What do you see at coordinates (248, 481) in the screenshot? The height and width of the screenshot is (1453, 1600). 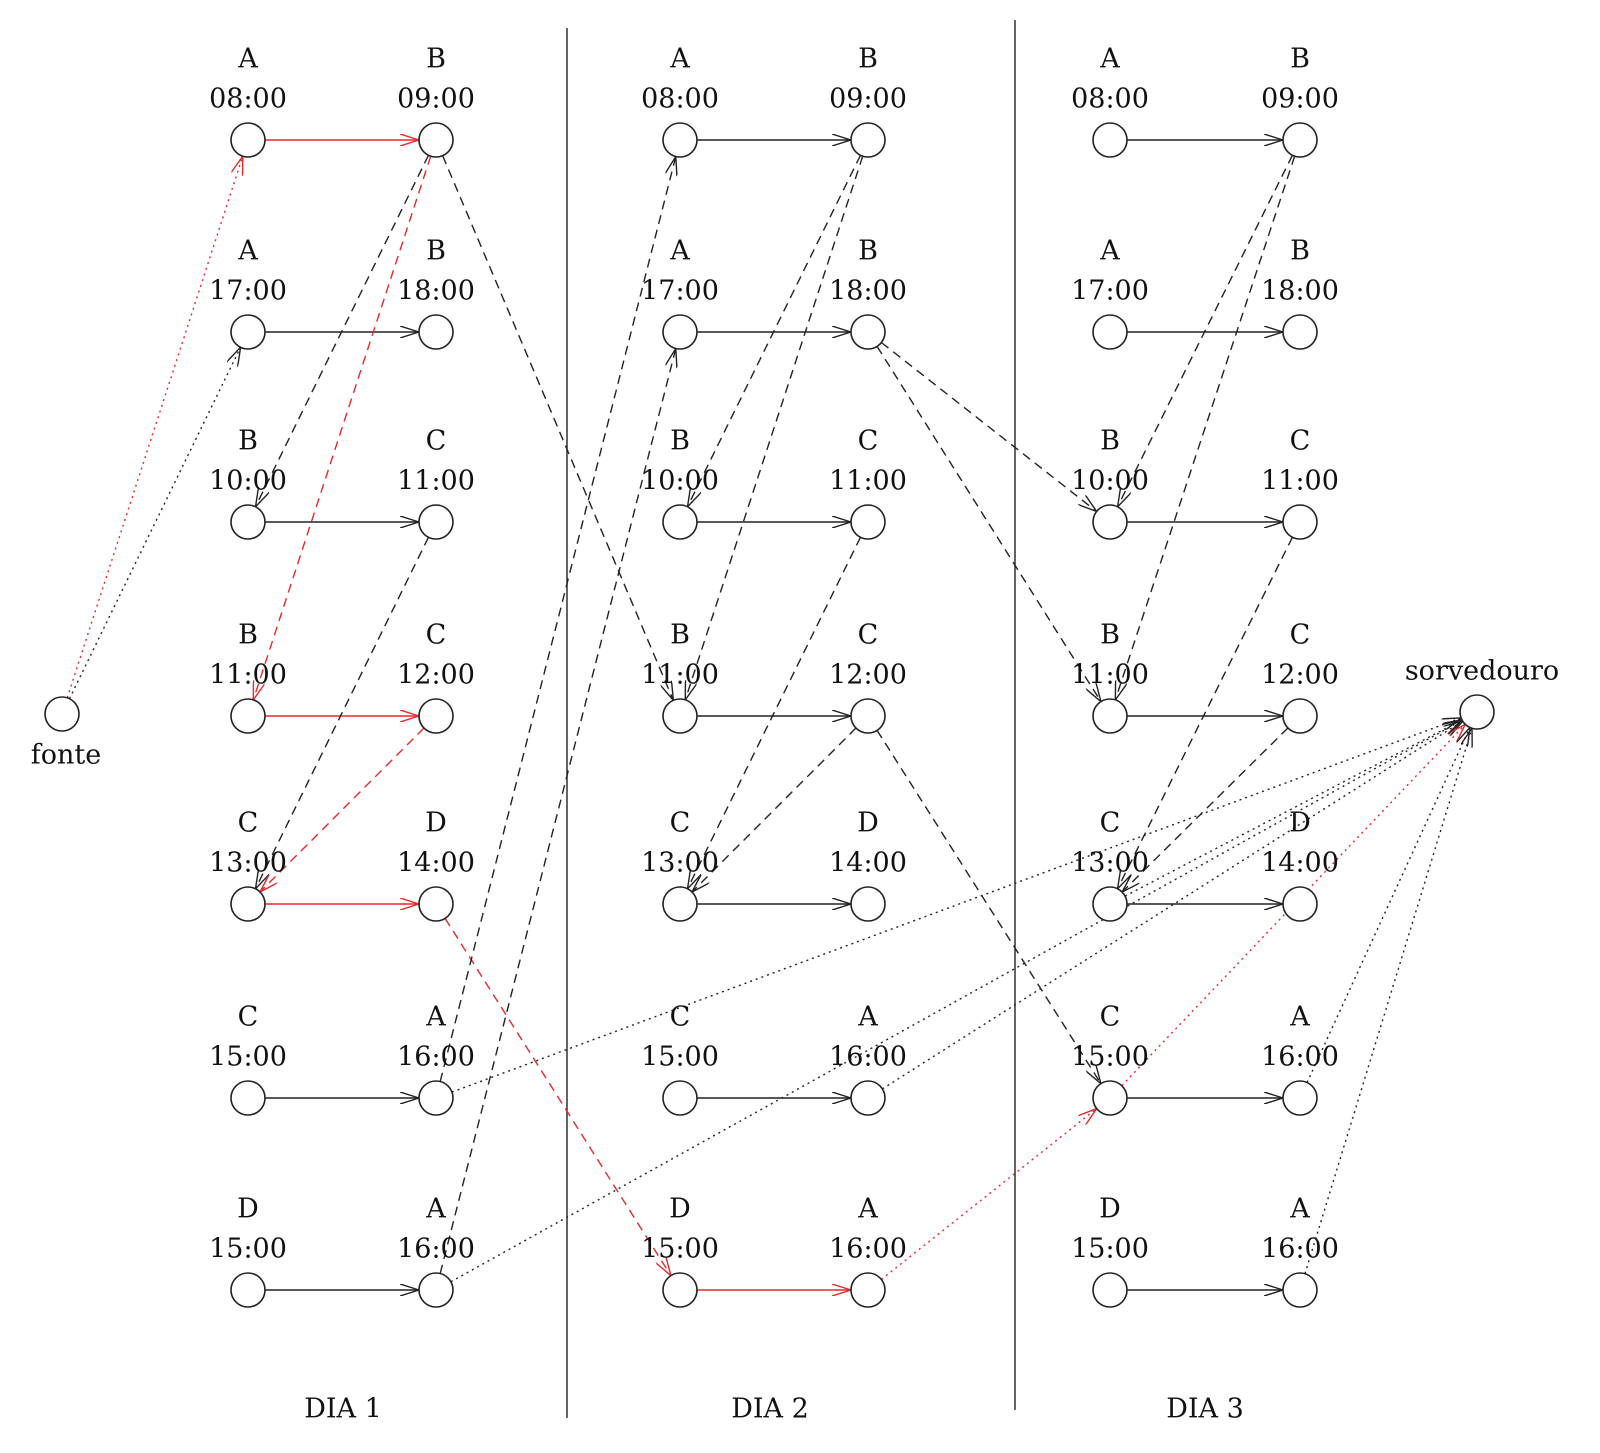 I see `node-time: 10:00` at bounding box center [248, 481].